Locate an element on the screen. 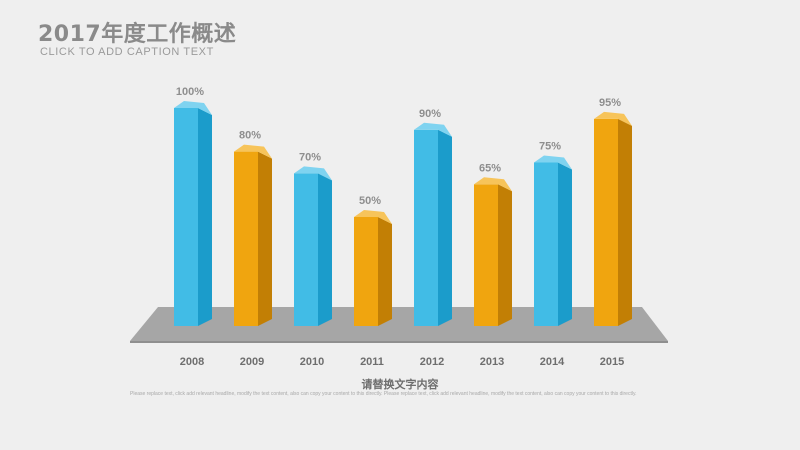  bar-side-2011 is located at coordinates (385, 271).